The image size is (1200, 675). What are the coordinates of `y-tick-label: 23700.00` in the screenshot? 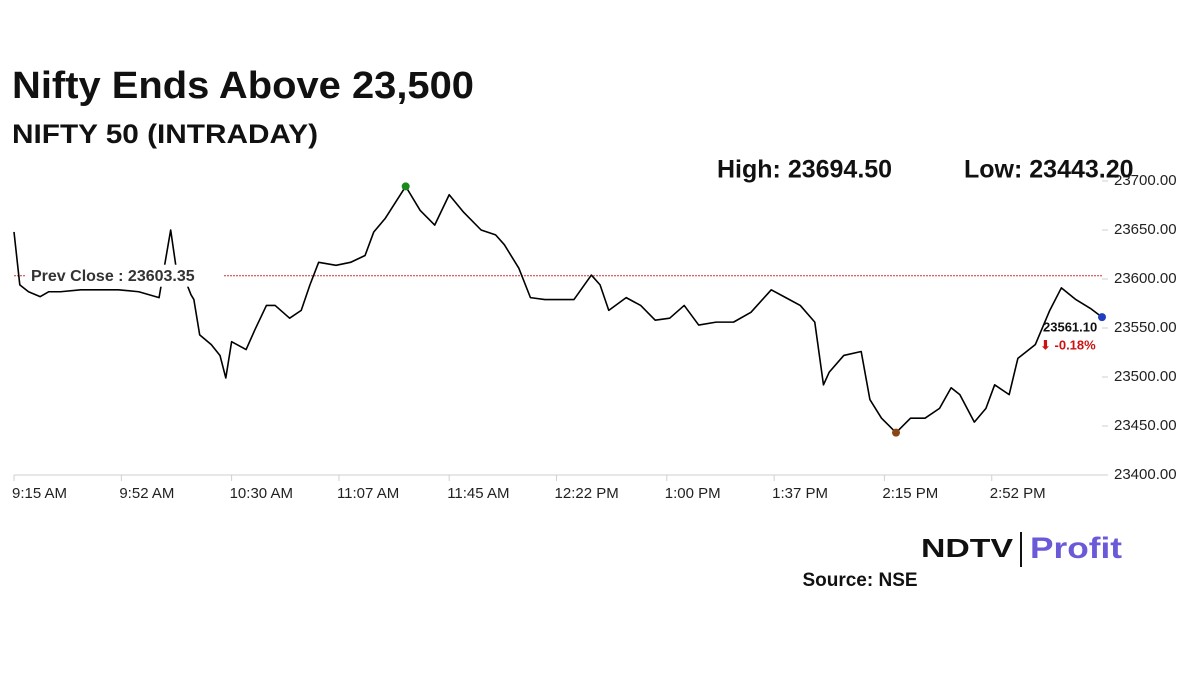 It's located at (1145, 180).